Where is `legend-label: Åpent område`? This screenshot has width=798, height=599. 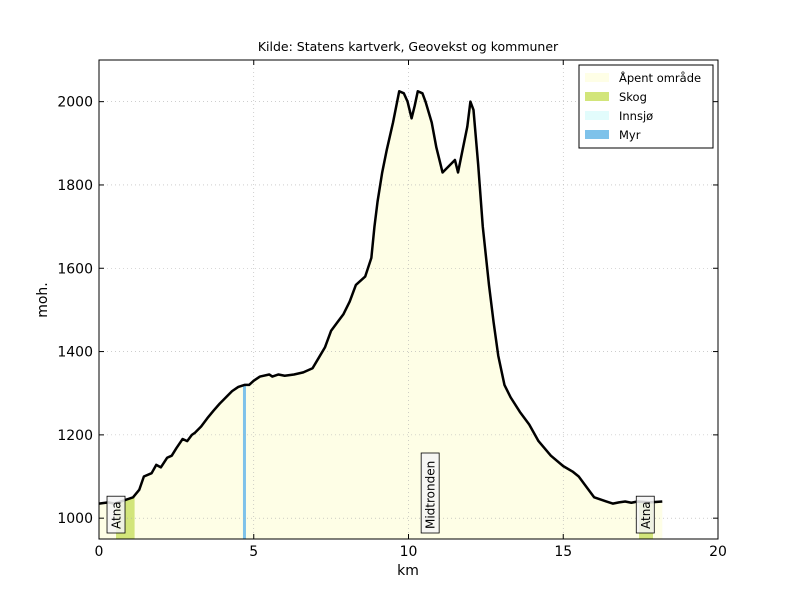
legend-label: Åpent område is located at coordinates (660, 77).